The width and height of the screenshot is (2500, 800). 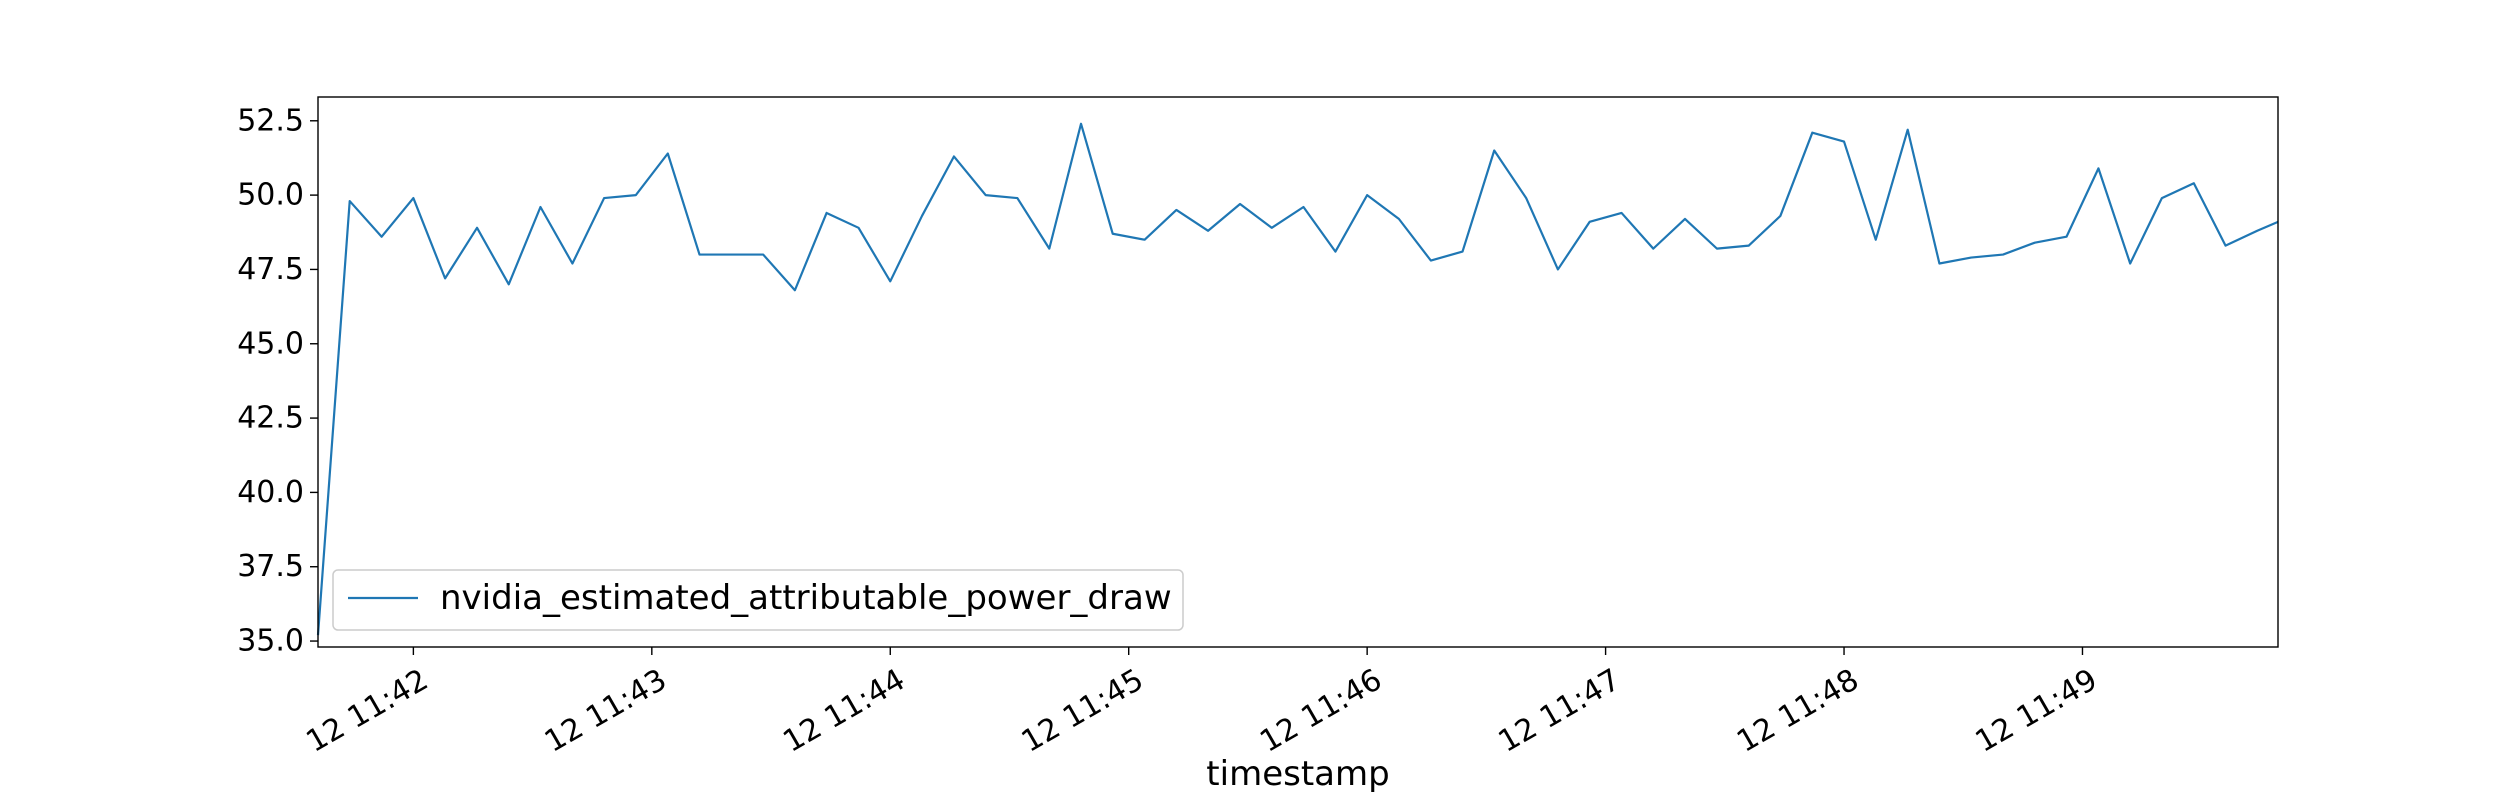 What do you see at coordinates (270, 120) in the screenshot?
I see `y-tick-label: 52.5` at bounding box center [270, 120].